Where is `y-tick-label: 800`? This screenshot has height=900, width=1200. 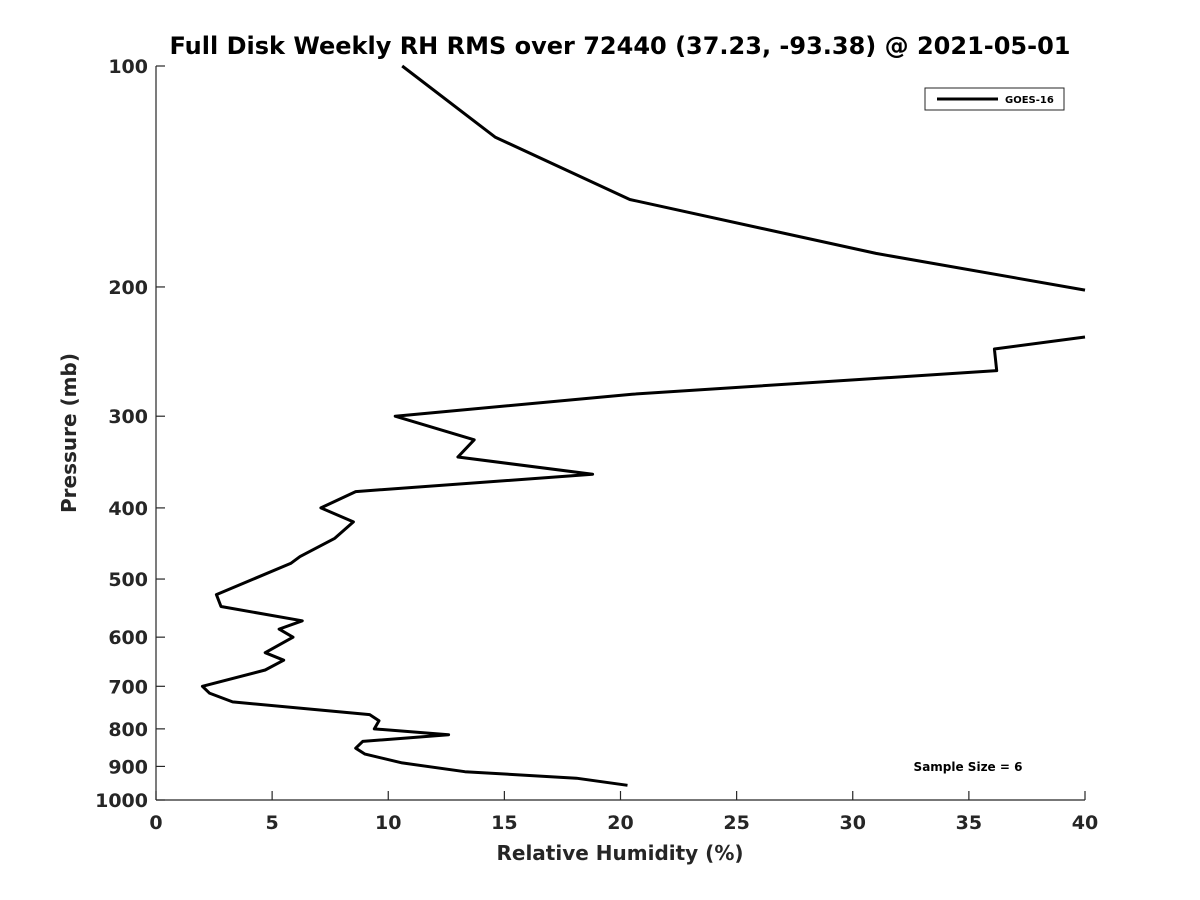
y-tick-label: 800 is located at coordinates (128, 730).